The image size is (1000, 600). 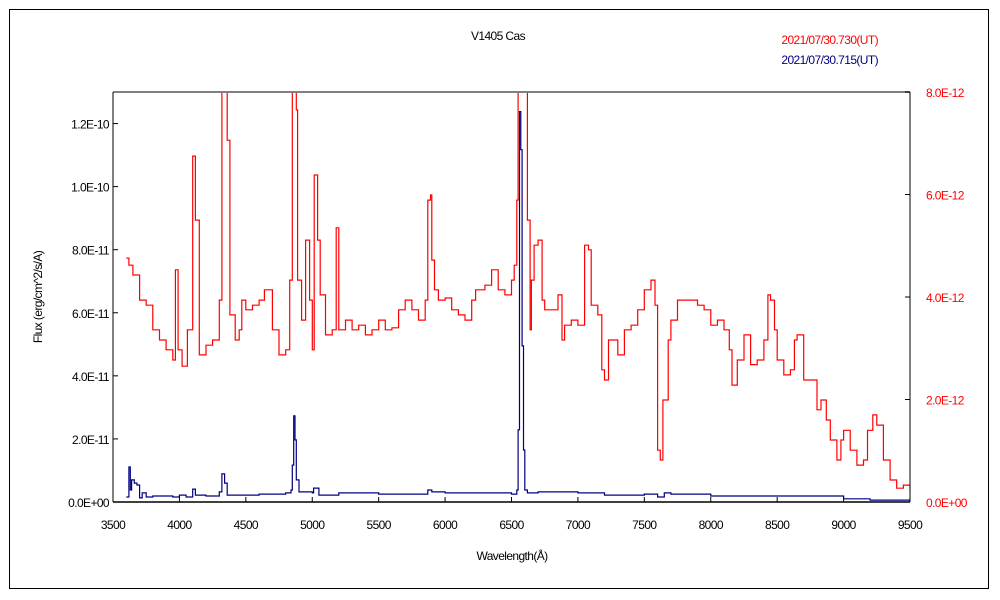 What do you see at coordinates (113, 525) in the screenshot?
I see `x-tick-label: 3500` at bounding box center [113, 525].